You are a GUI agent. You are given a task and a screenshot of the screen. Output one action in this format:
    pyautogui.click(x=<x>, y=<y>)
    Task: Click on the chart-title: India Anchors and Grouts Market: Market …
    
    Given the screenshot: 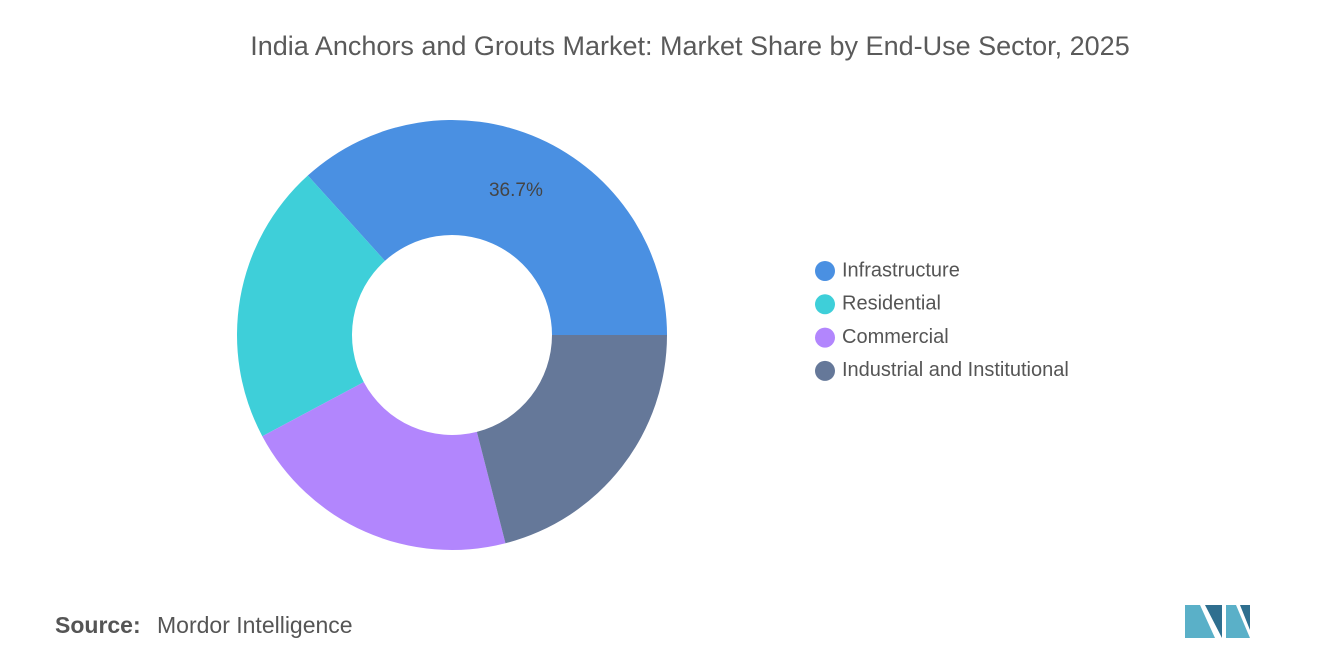 What is the action you would take?
    pyautogui.click(x=689, y=46)
    